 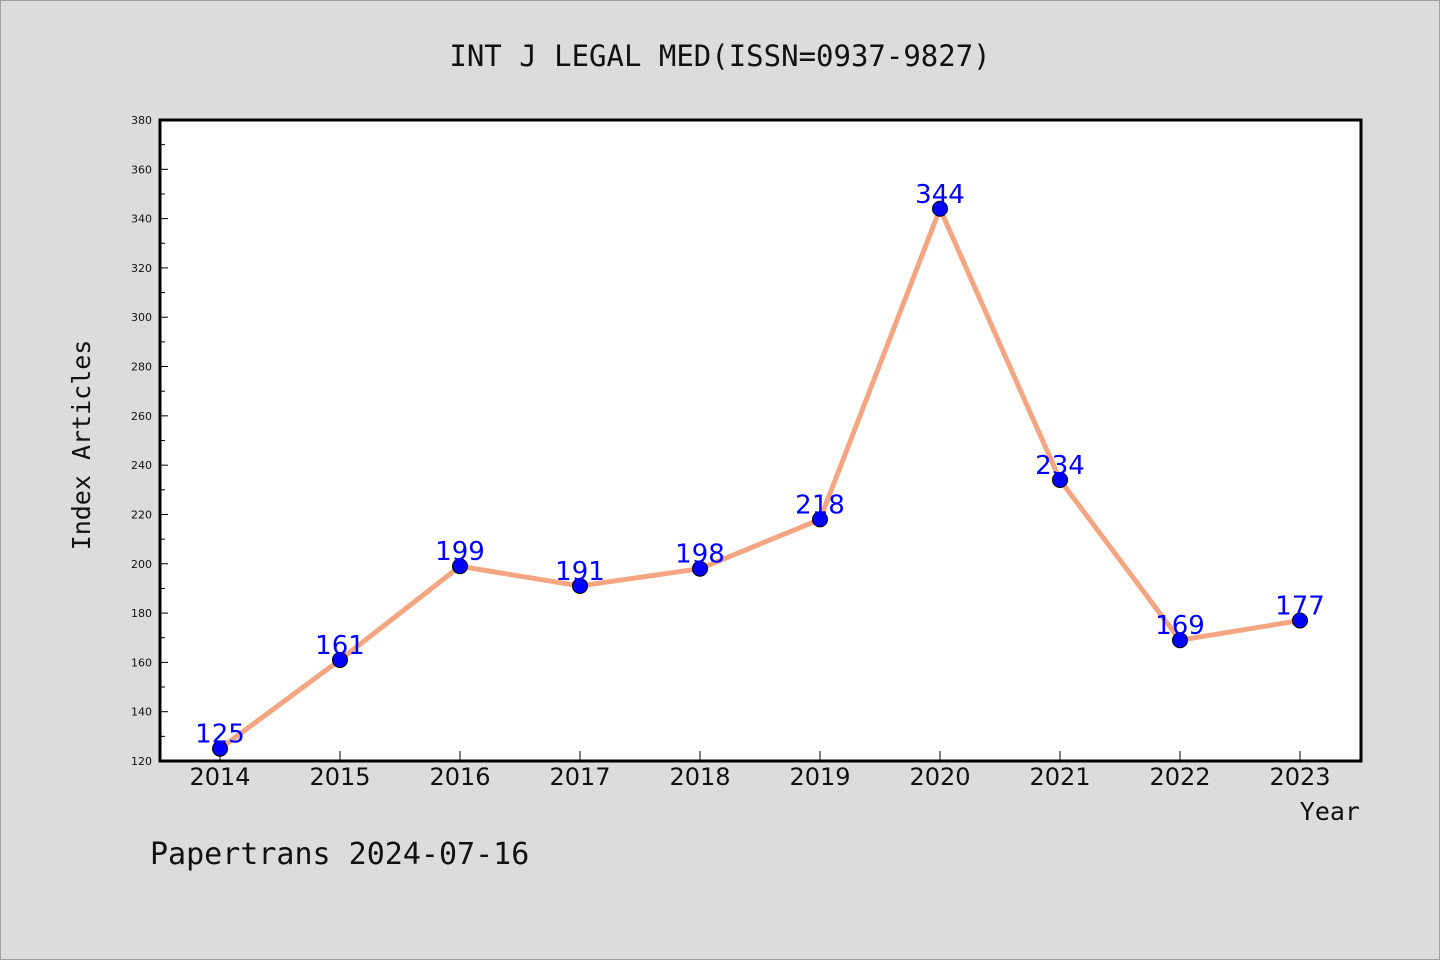 I want to click on x-tick-label: 2022, so click(x=1179, y=777).